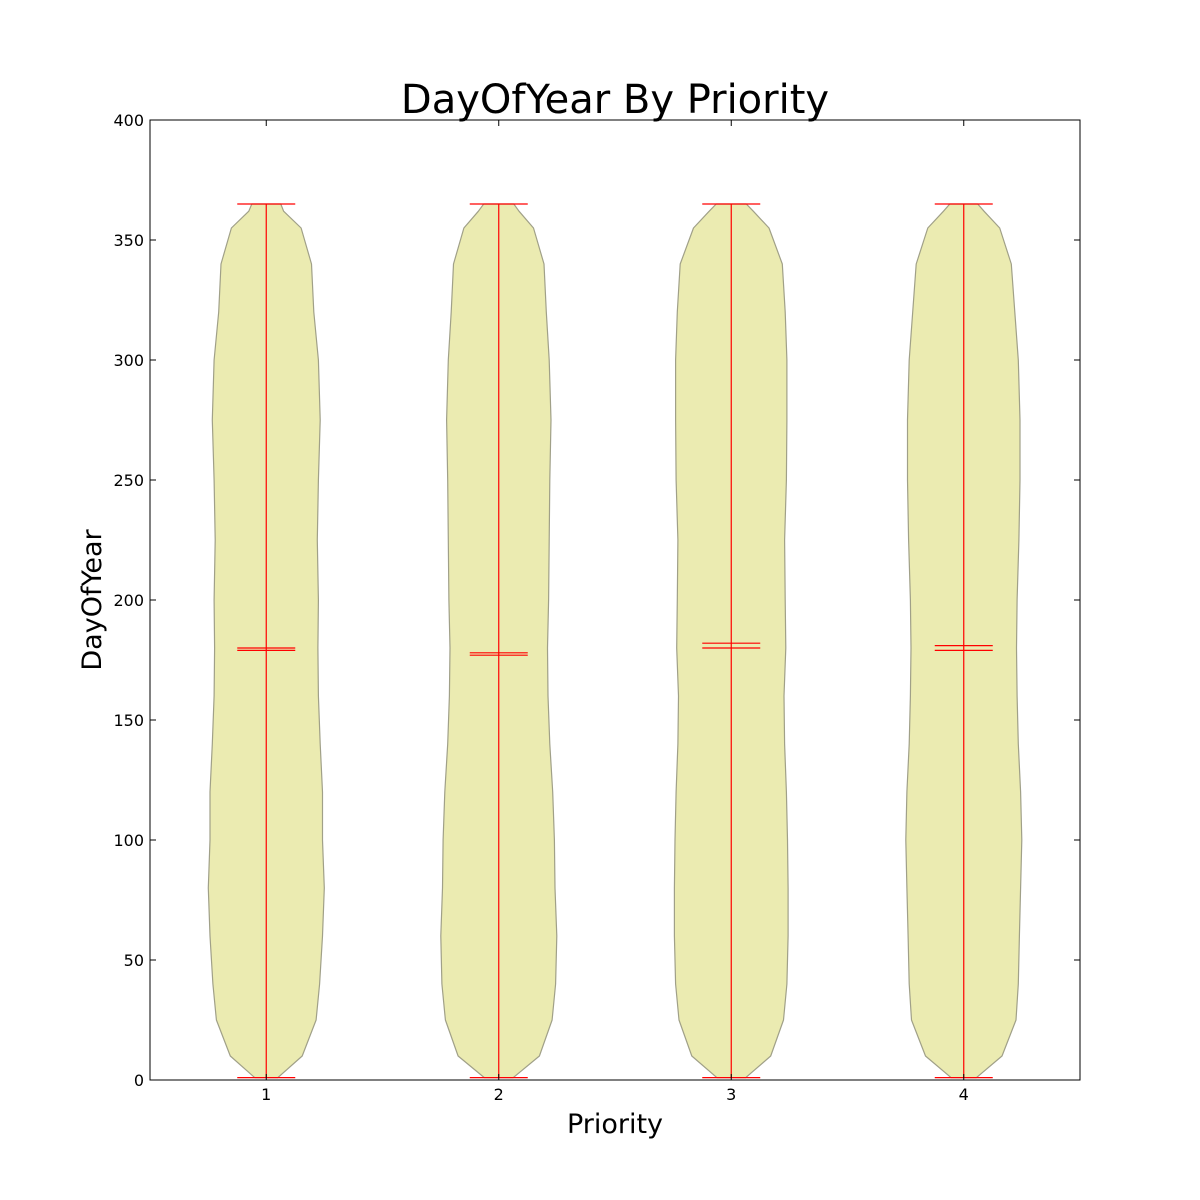 The width and height of the screenshot is (1200, 1200). Describe the element at coordinates (128, 480) in the screenshot. I see `y-tick-label: 250` at that location.